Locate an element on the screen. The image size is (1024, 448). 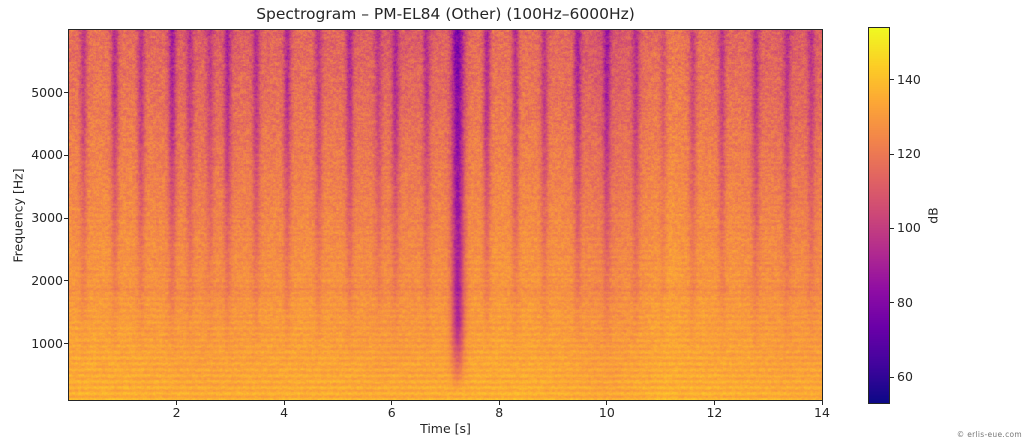
y-tick-label: 3000 is located at coordinates (47, 218).